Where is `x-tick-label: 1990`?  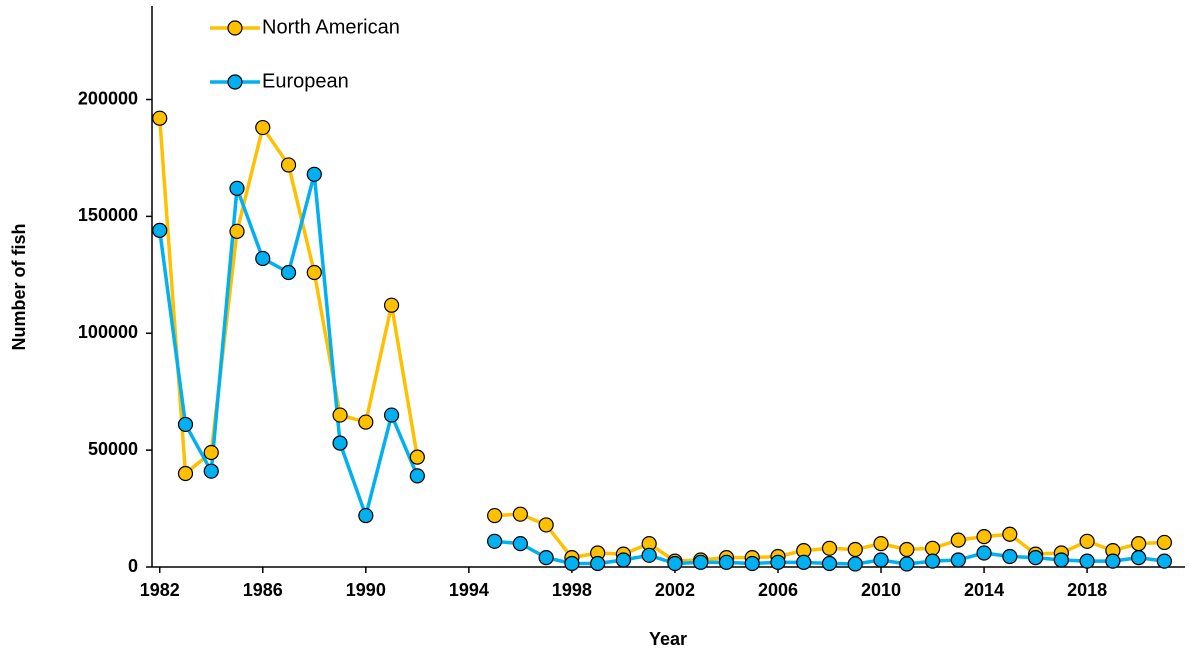 x-tick-label: 1990 is located at coordinates (366, 590).